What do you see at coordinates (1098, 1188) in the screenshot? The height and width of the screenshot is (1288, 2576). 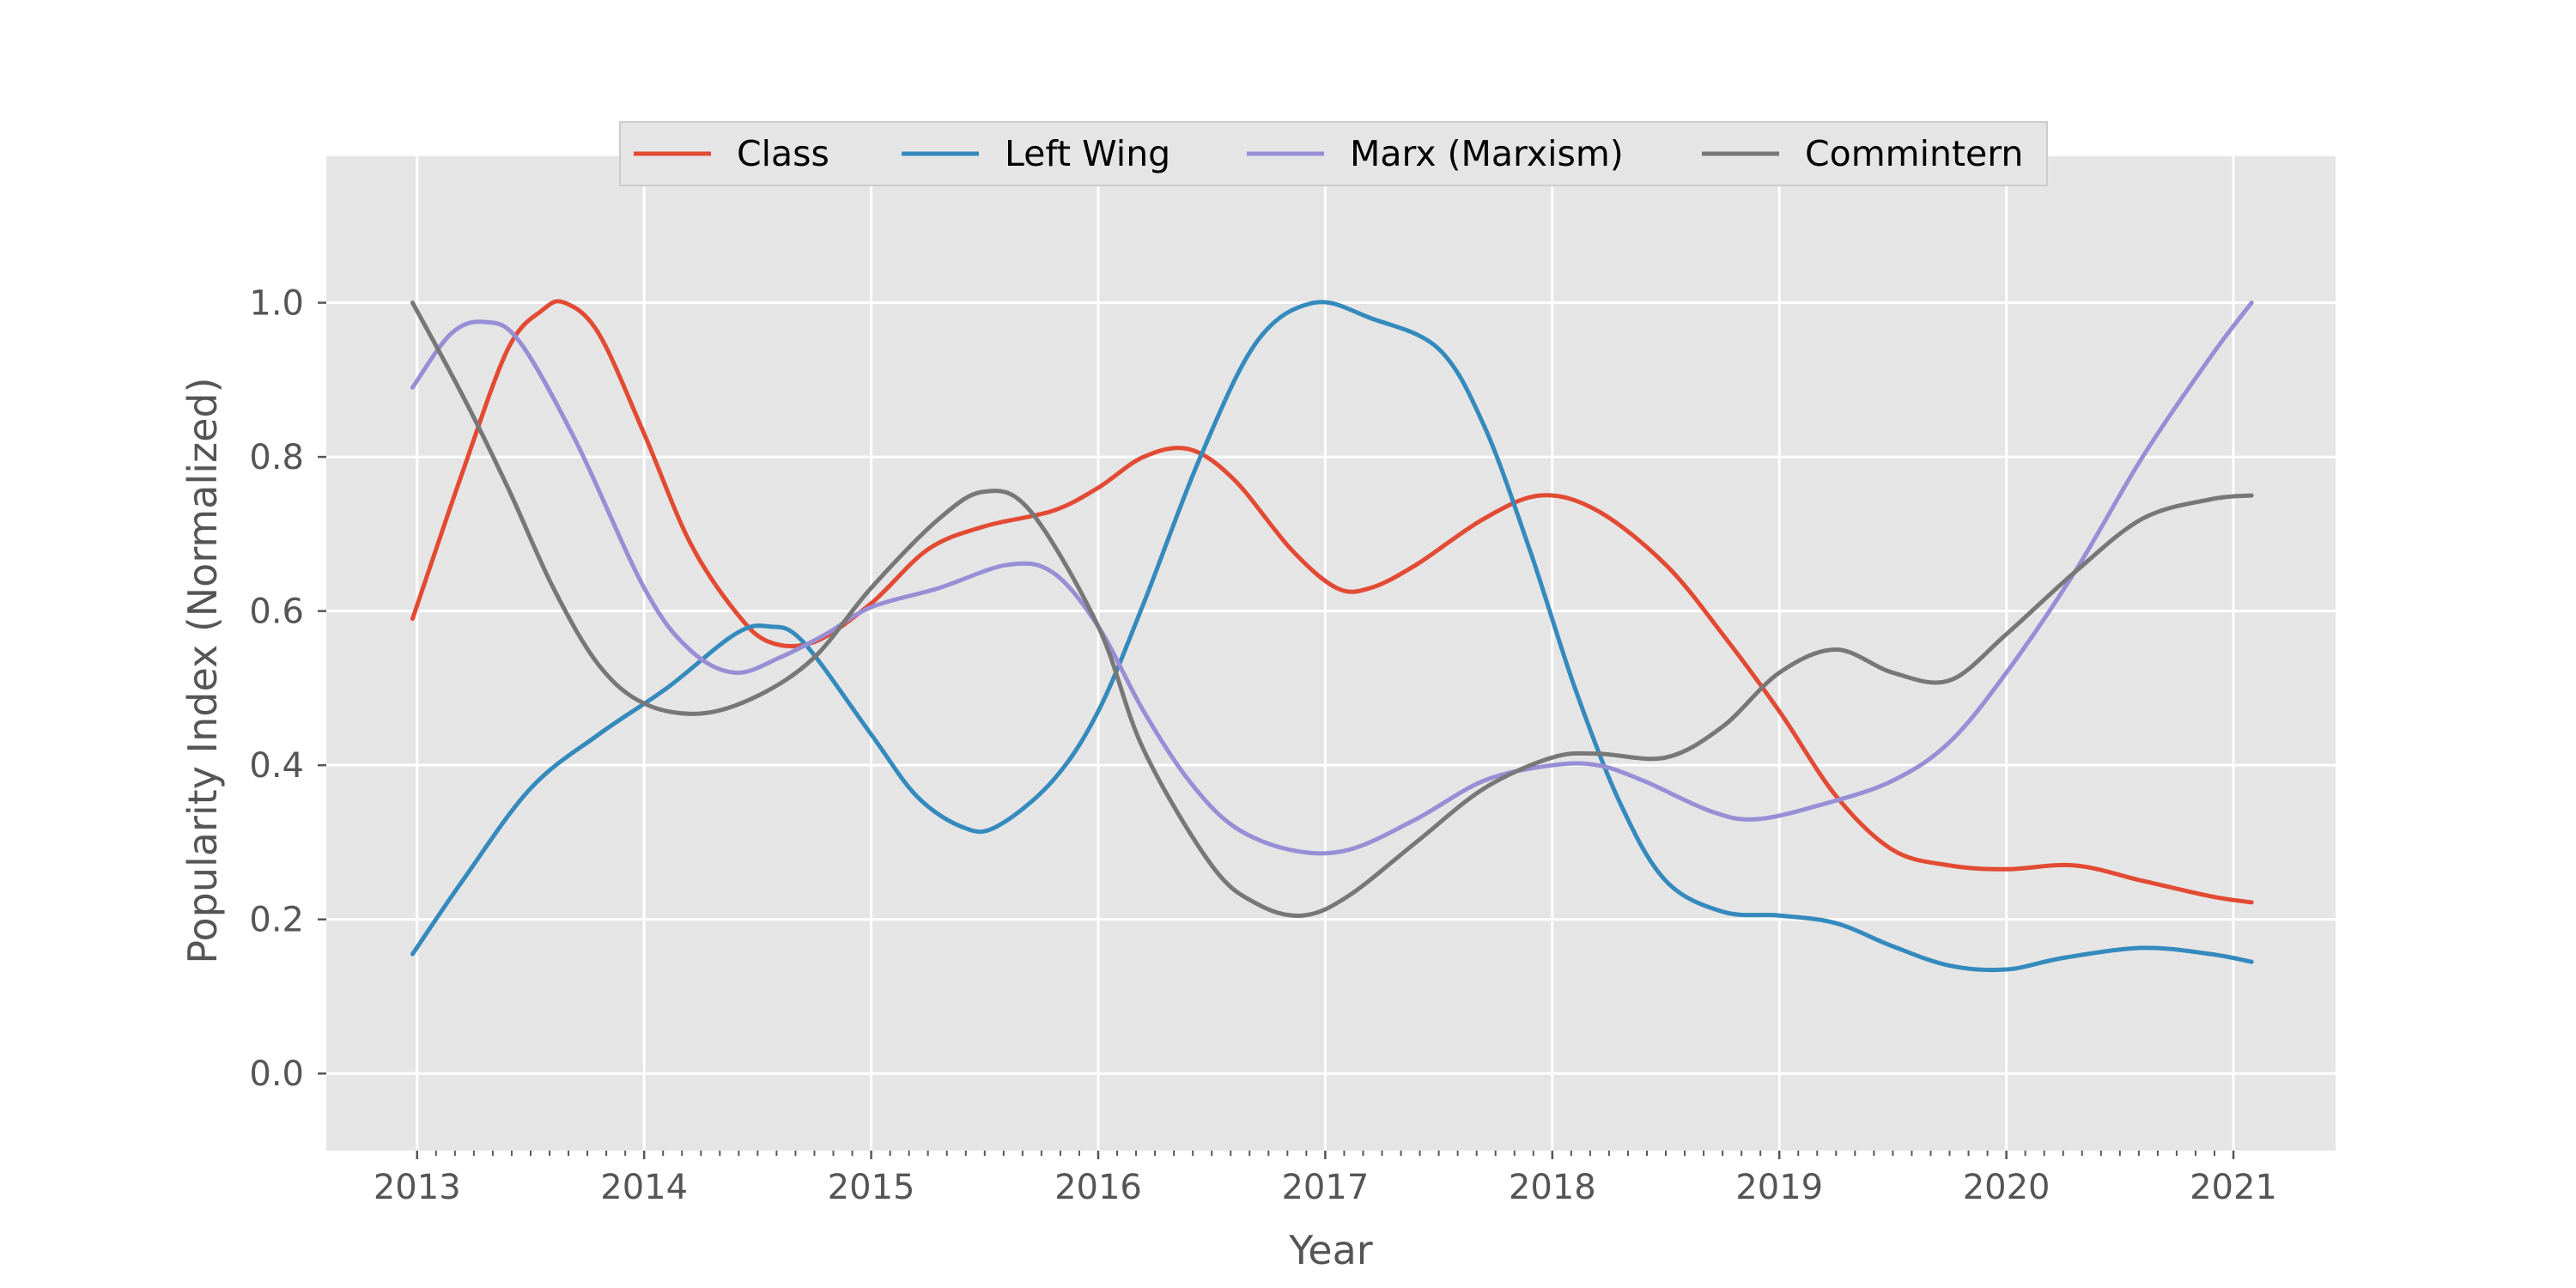 I see `x-tick-label: 2016` at bounding box center [1098, 1188].